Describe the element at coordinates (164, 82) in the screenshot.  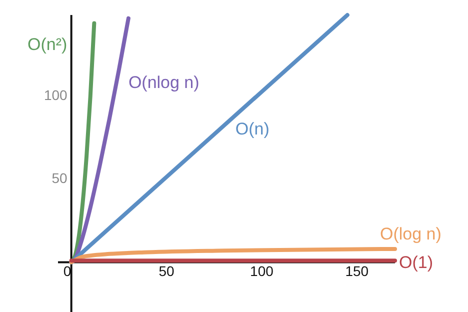
I see `series-label: O(nlog n)` at that location.